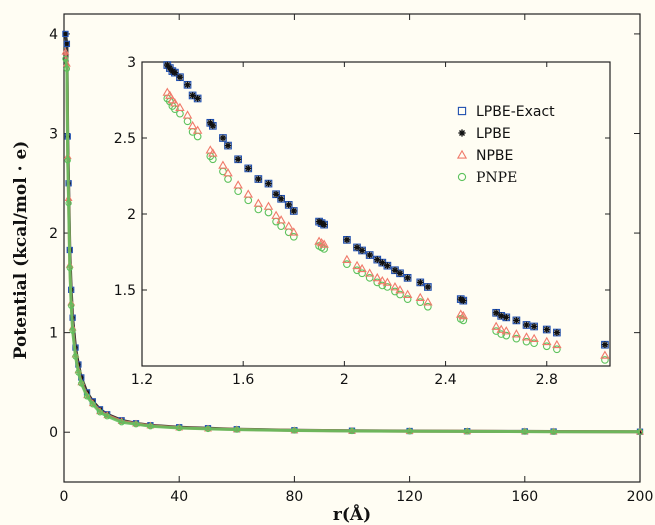 This screenshot has height=525, width=655. Describe the element at coordinates (125, 139) in the screenshot. I see `inset-y-tick-label: 2.5` at that location.